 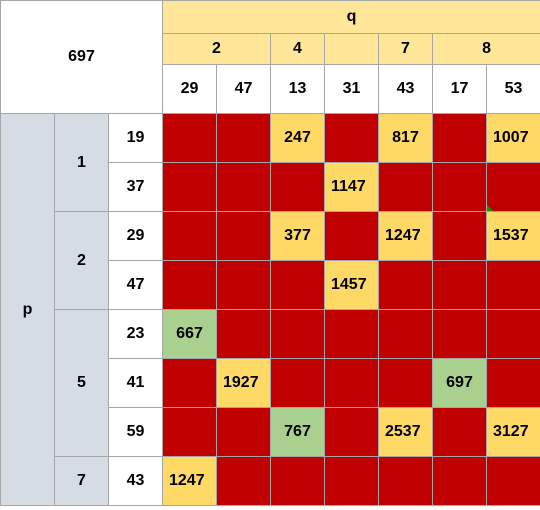 What do you see at coordinates (459, 89) in the screenshot?
I see `q-value-header: 17` at bounding box center [459, 89].